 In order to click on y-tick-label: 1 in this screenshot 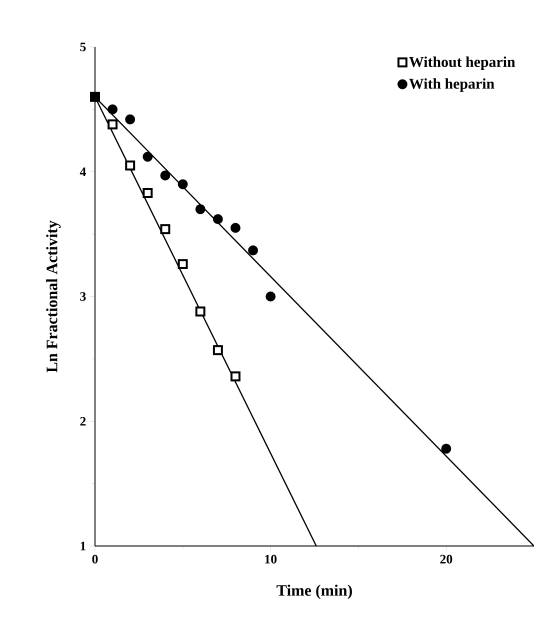, I will do `click(83, 546)`.